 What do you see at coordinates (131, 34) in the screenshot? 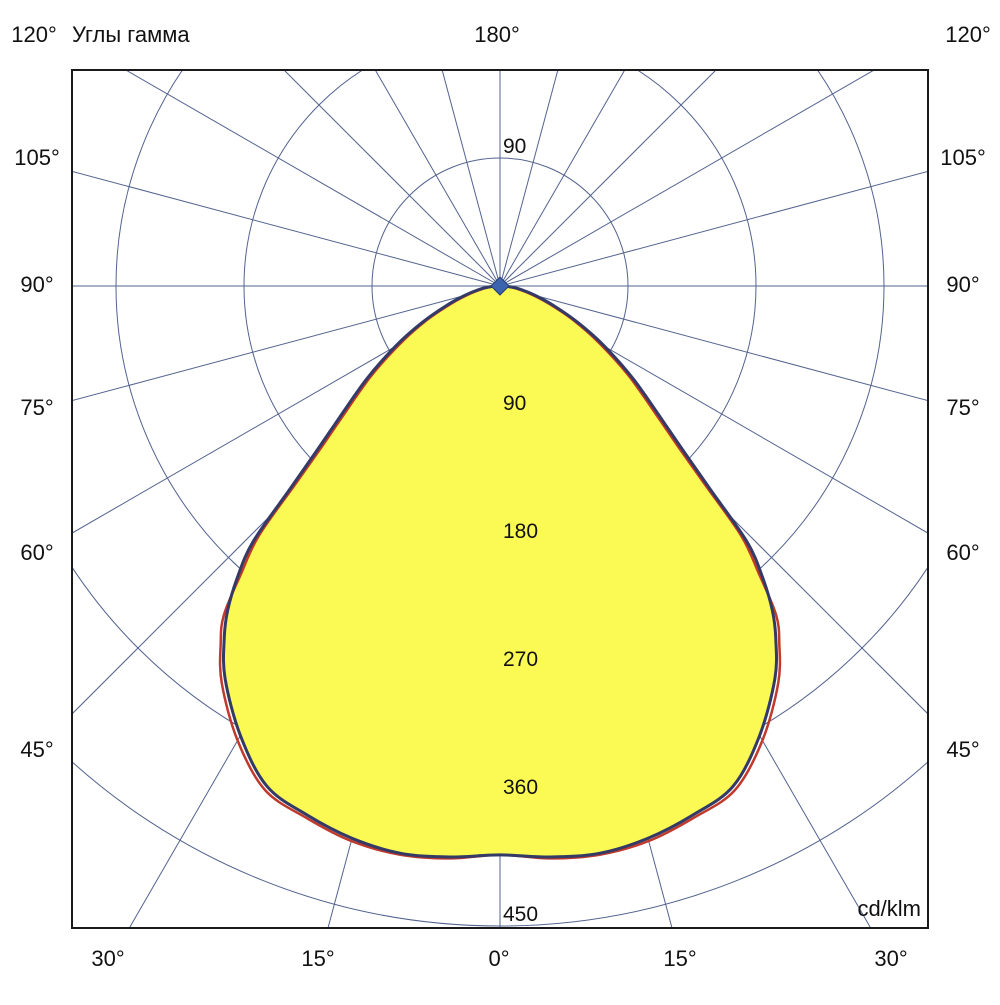
I see `diagram-title: Углы гамма` at bounding box center [131, 34].